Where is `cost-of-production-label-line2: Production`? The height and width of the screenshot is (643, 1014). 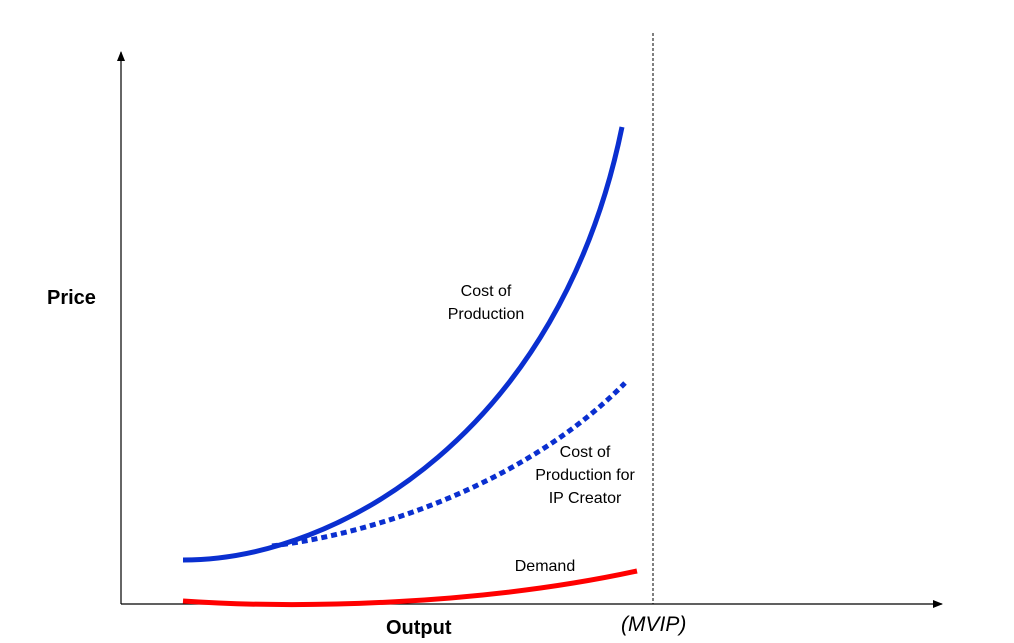
cost-of-production-label-line2: Production is located at coordinates (486, 314).